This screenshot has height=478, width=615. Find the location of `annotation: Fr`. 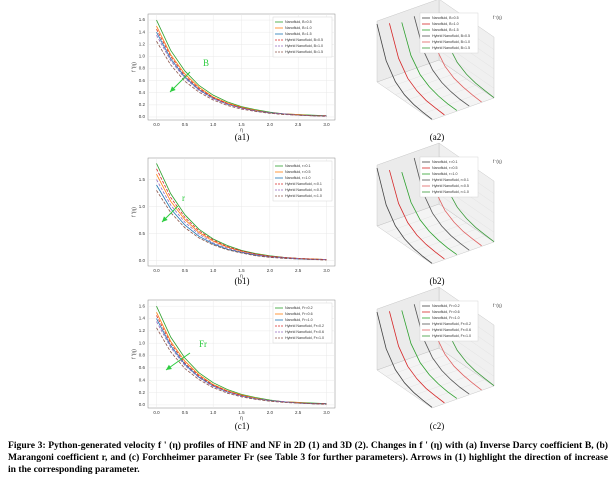

annotation: Fr is located at coordinates (203, 344).